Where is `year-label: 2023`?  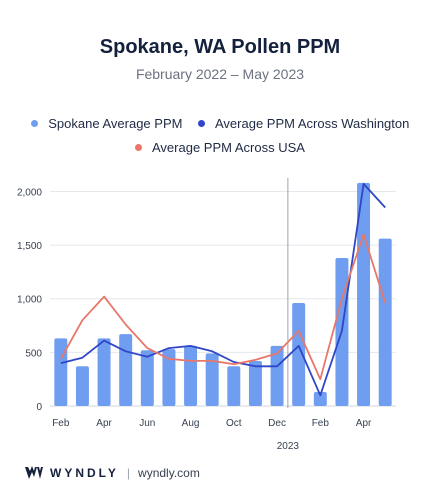
year-label: 2023 is located at coordinates (288, 446).